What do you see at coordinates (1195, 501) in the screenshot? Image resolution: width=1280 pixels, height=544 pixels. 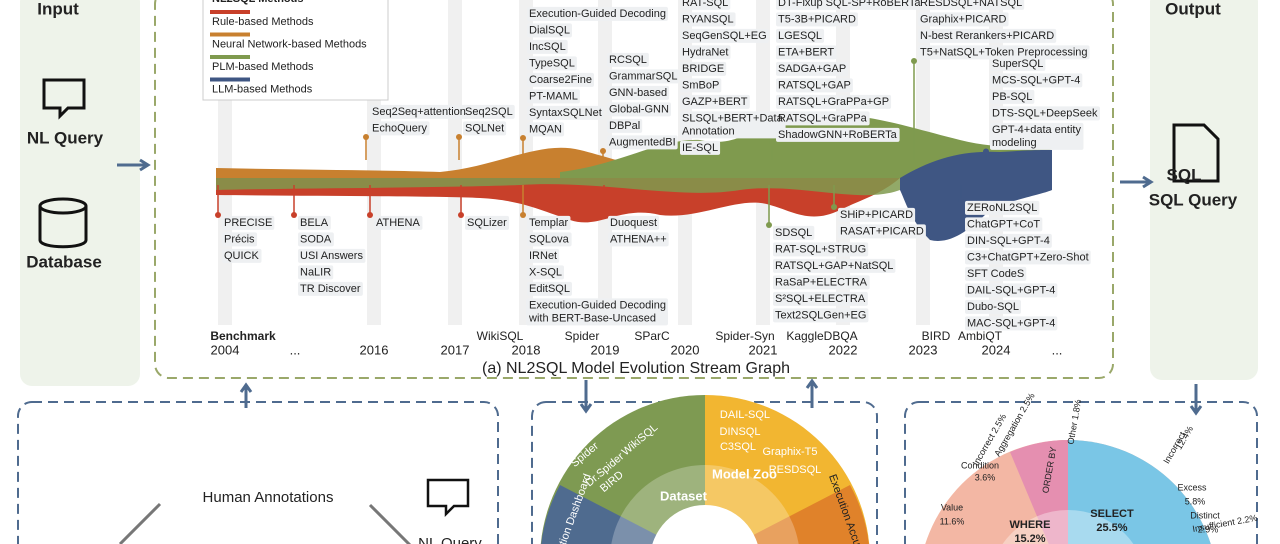 I see `sunburst-label: 5.8%` at bounding box center [1195, 501].